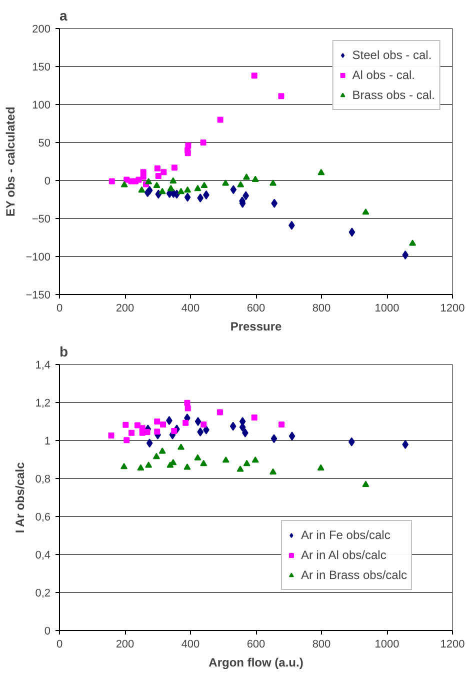 This screenshot has height=673, width=466. I want to click on chart-title: a, so click(64, 16).